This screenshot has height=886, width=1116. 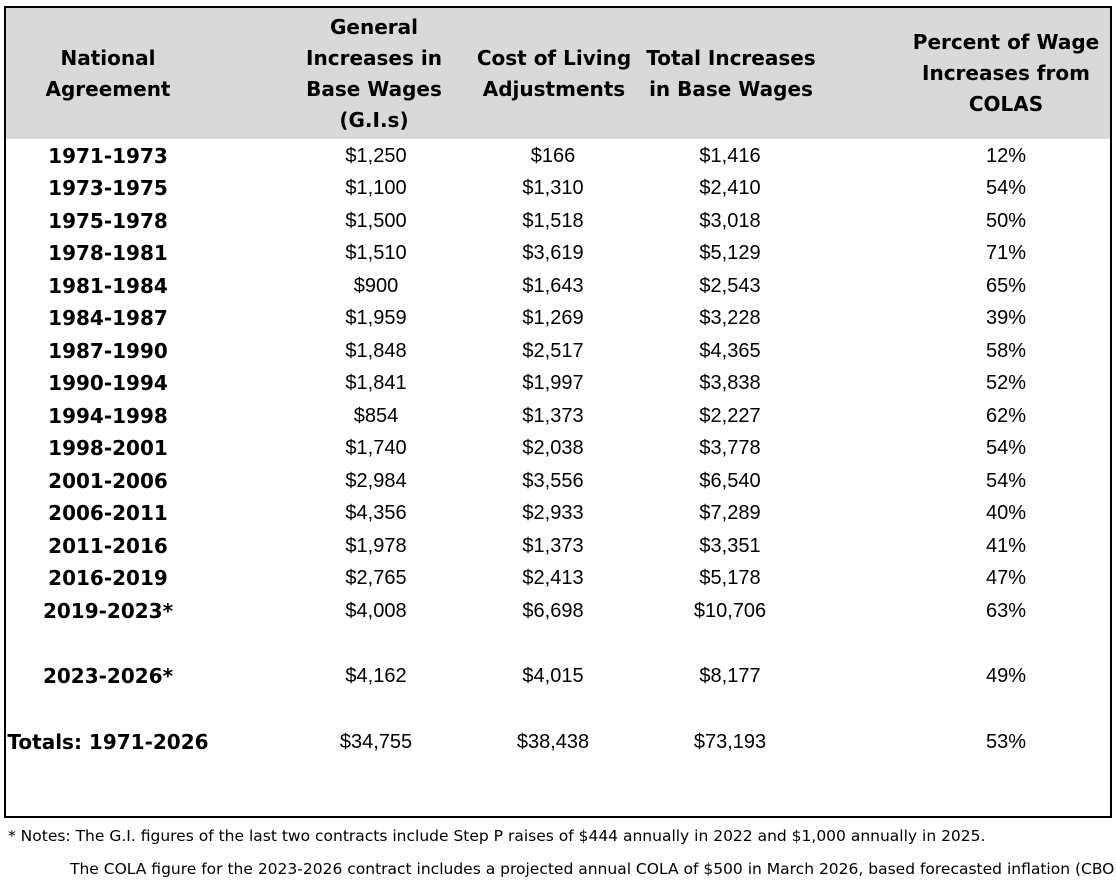 I want to click on table-row: 1981-1984 $900 $1,643 $2,543 65%, so click(x=558, y=286).